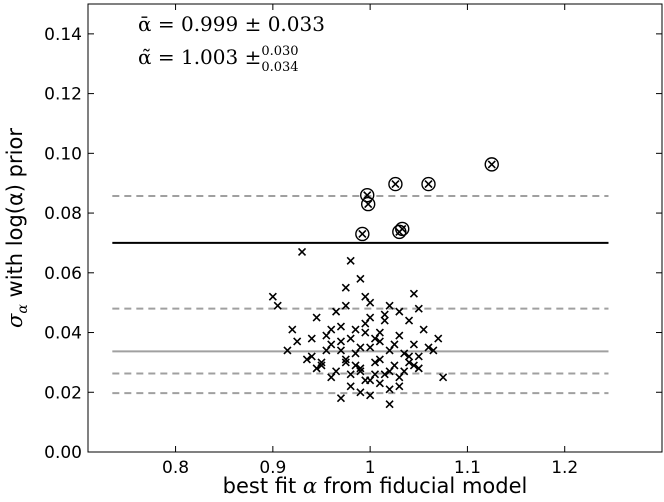  I want to click on annotation-sup: 0.030, so click(279, 51).